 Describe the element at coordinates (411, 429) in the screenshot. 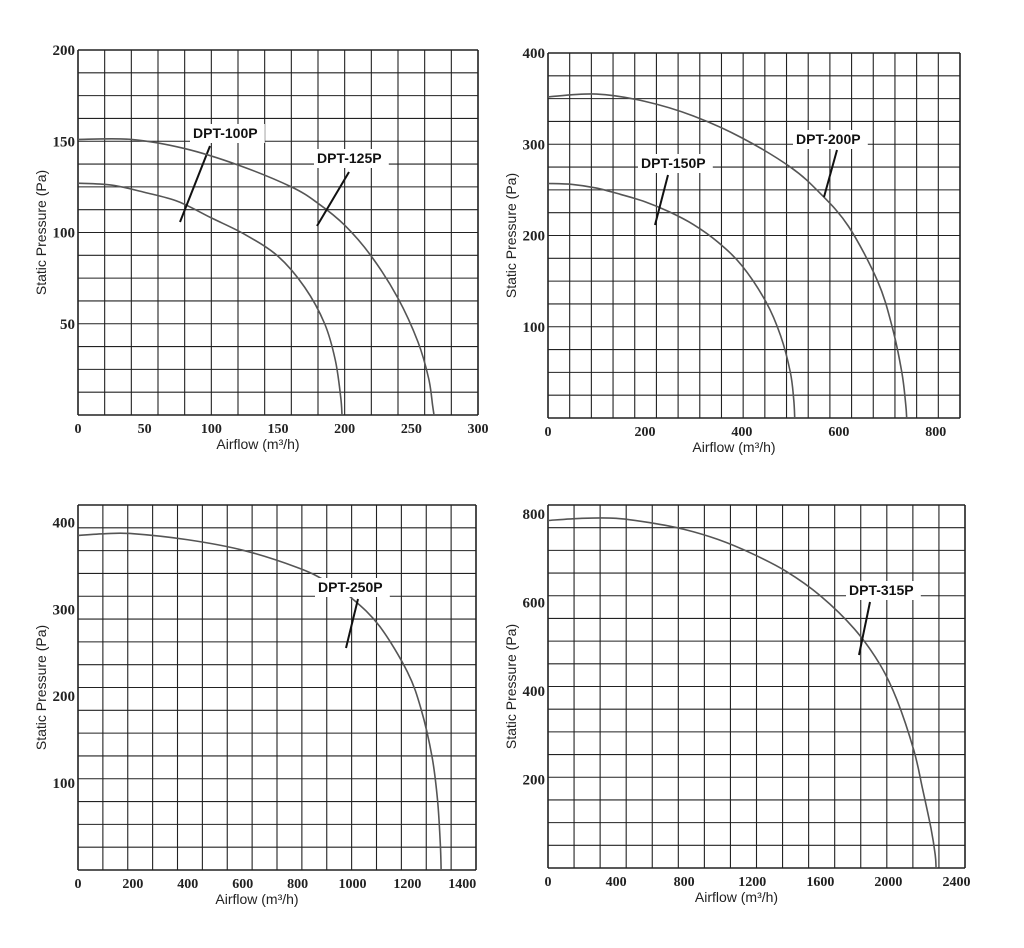

I see `x-tick-label: 250` at that location.